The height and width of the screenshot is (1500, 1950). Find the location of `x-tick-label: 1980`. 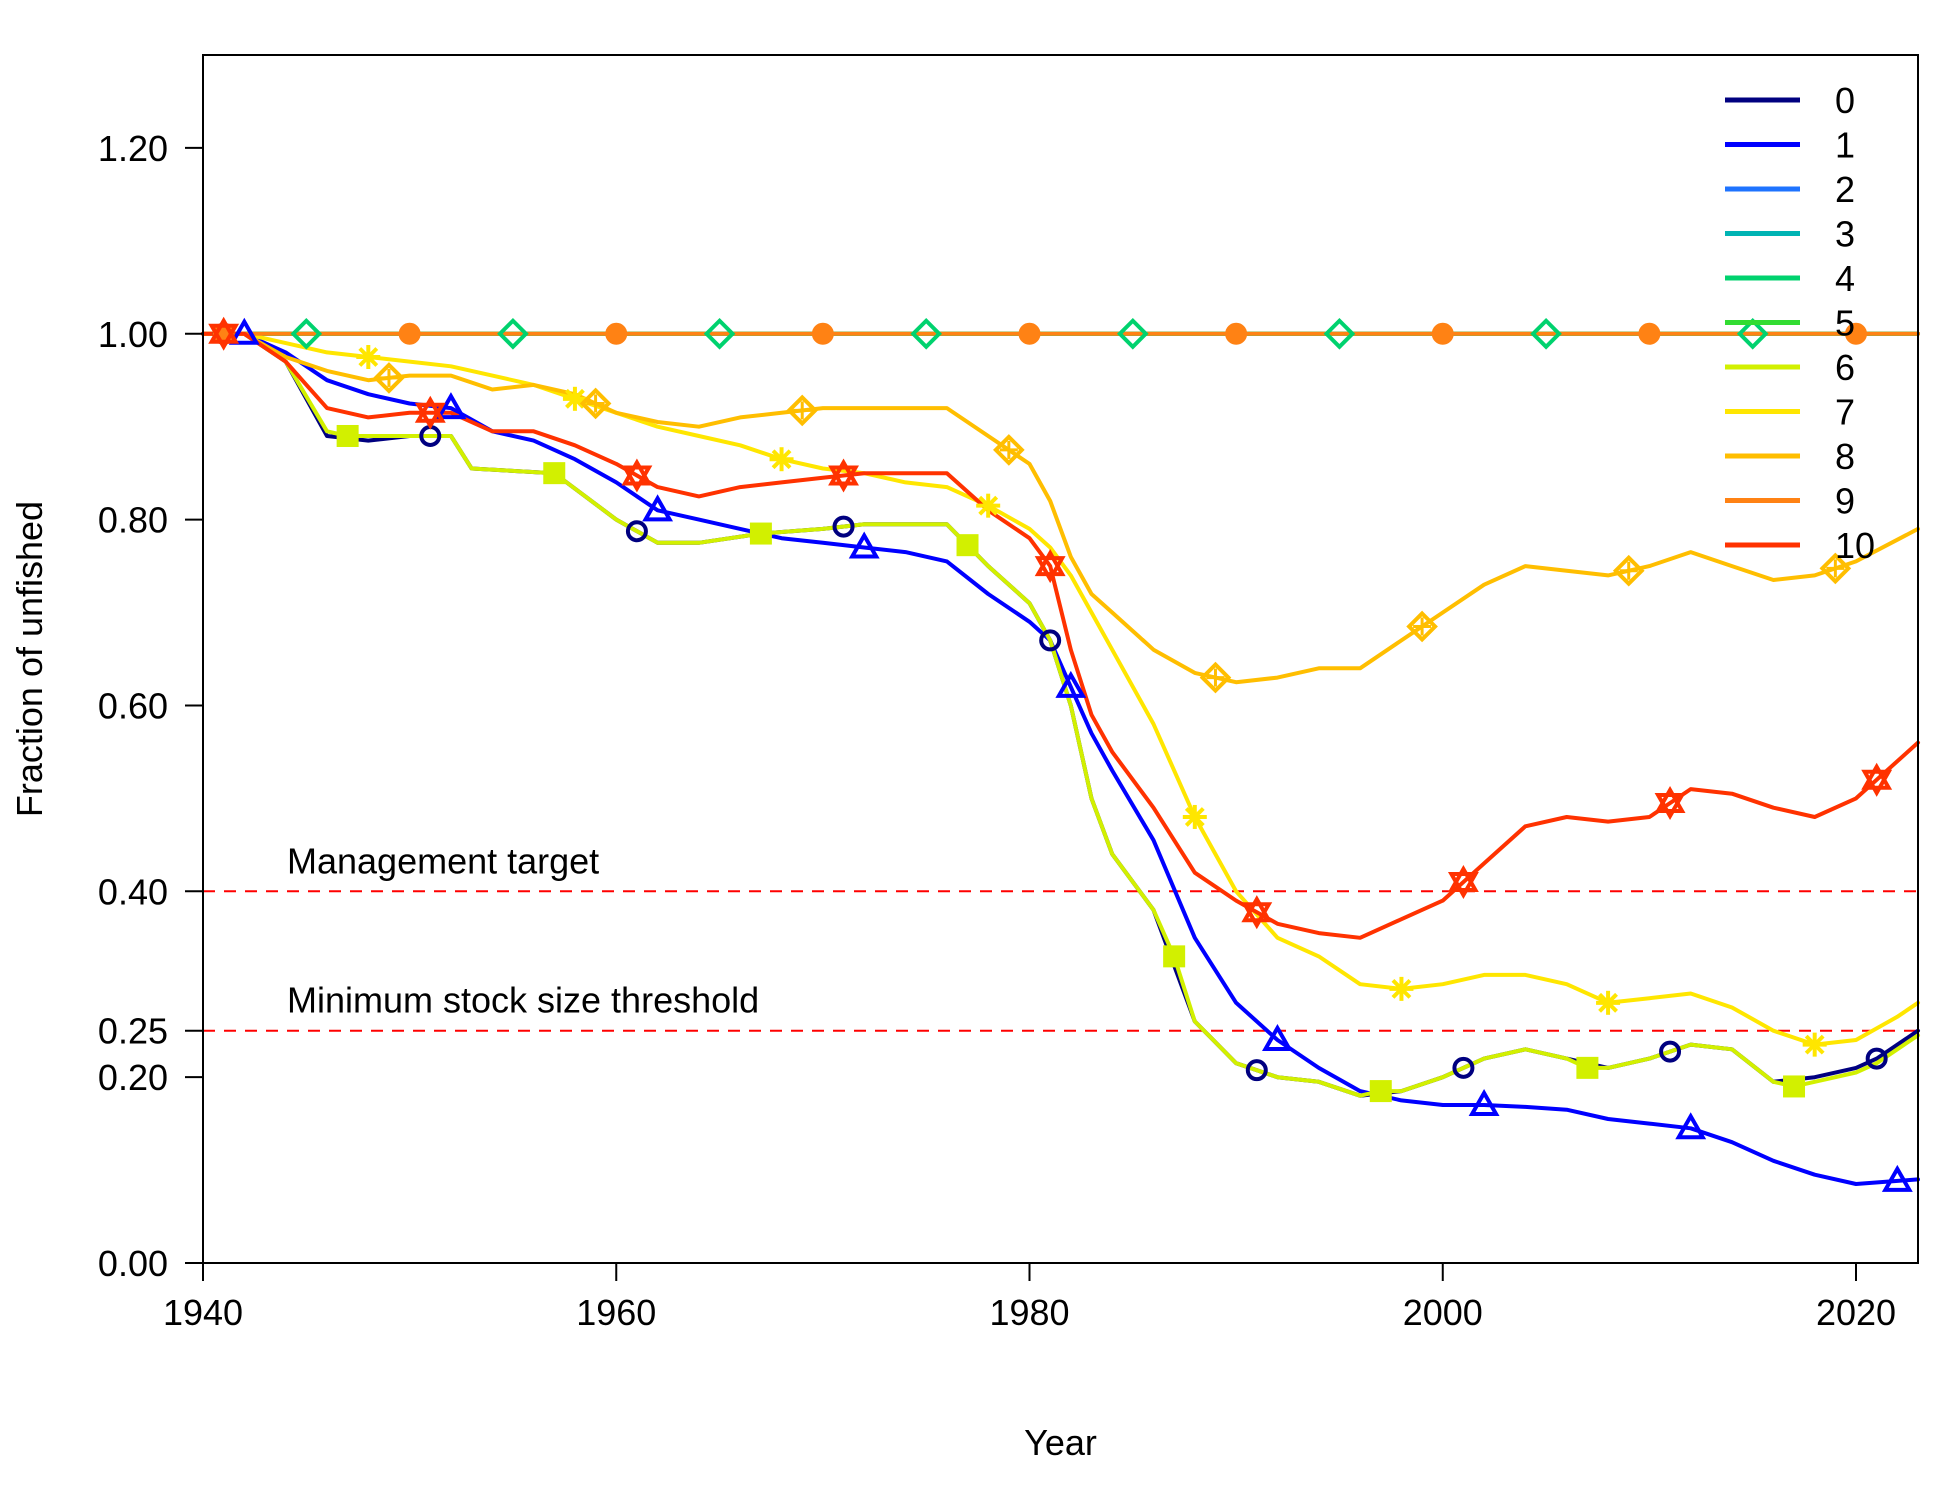

x-tick-label: 1980 is located at coordinates (1029, 1312).